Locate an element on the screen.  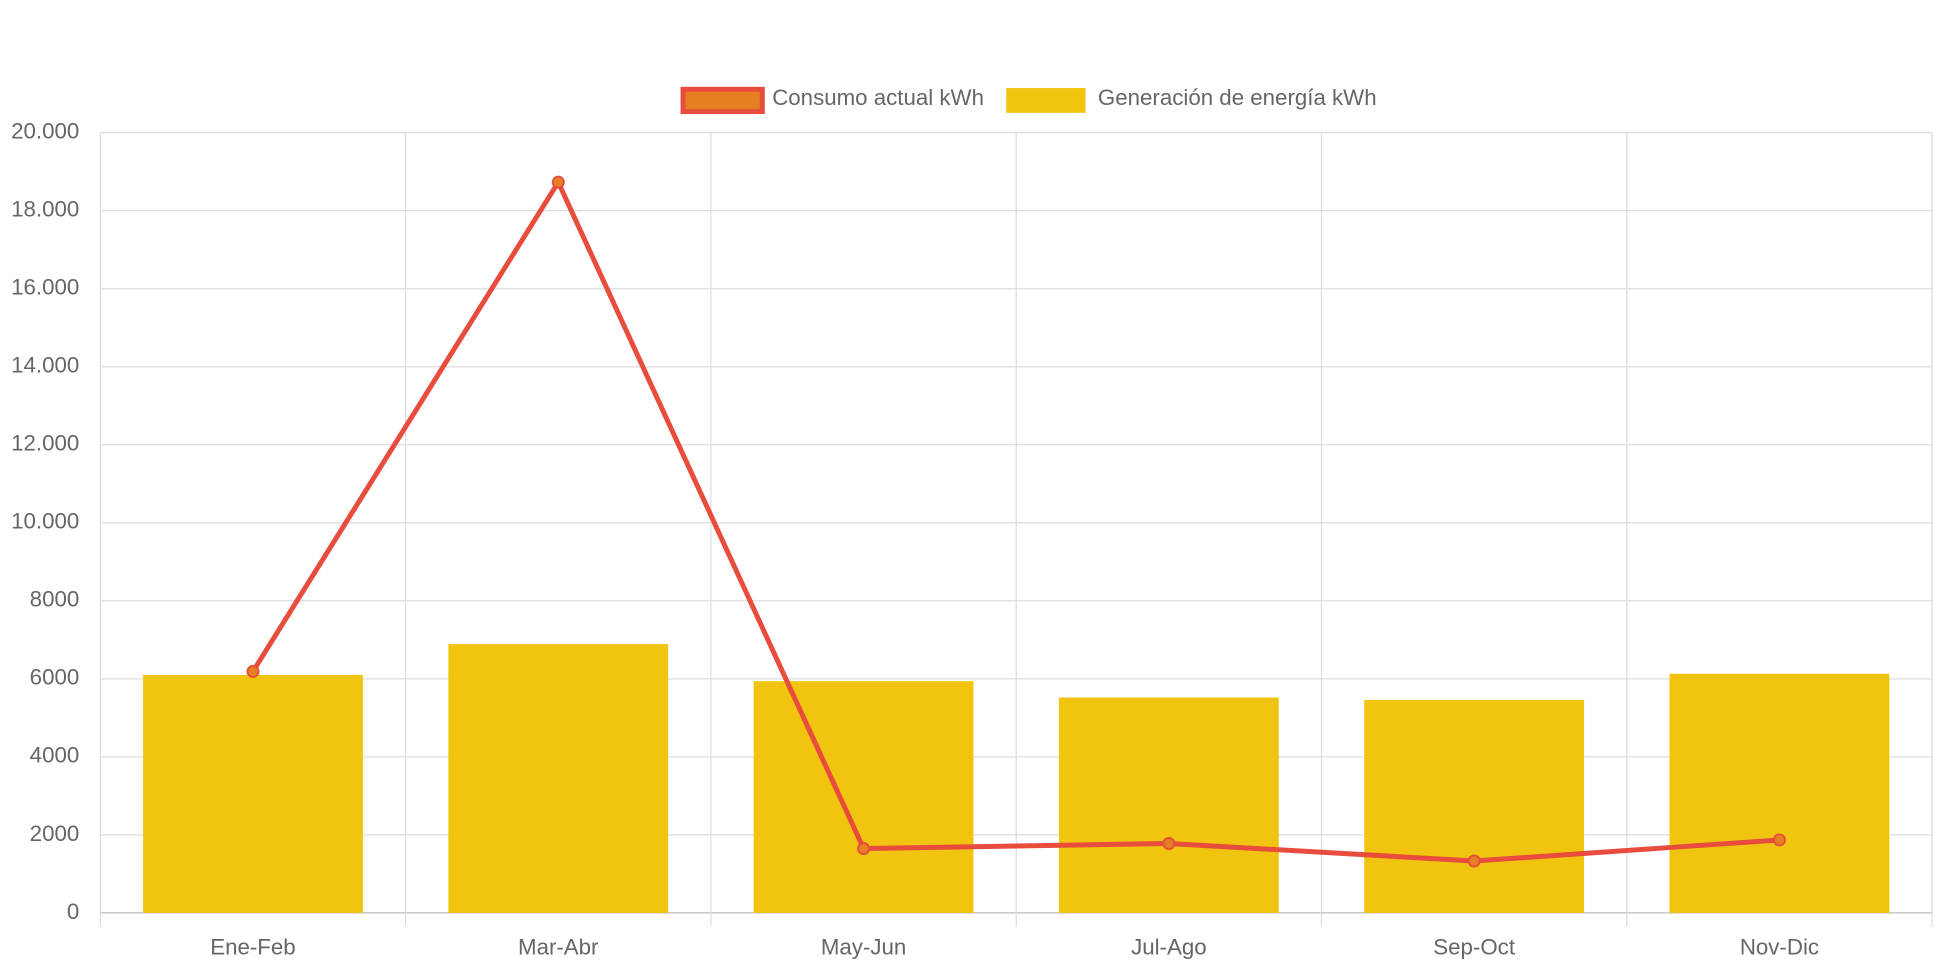
y-tick-label: 18.000 is located at coordinates (45, 209).